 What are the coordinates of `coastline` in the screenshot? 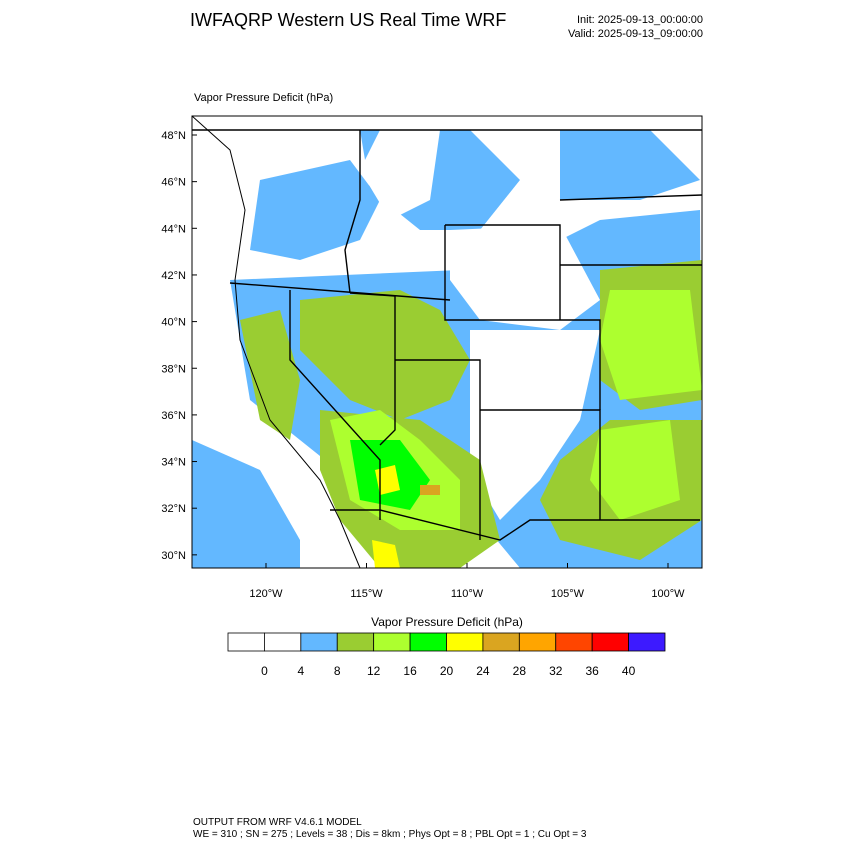 It's located at (276, 342).